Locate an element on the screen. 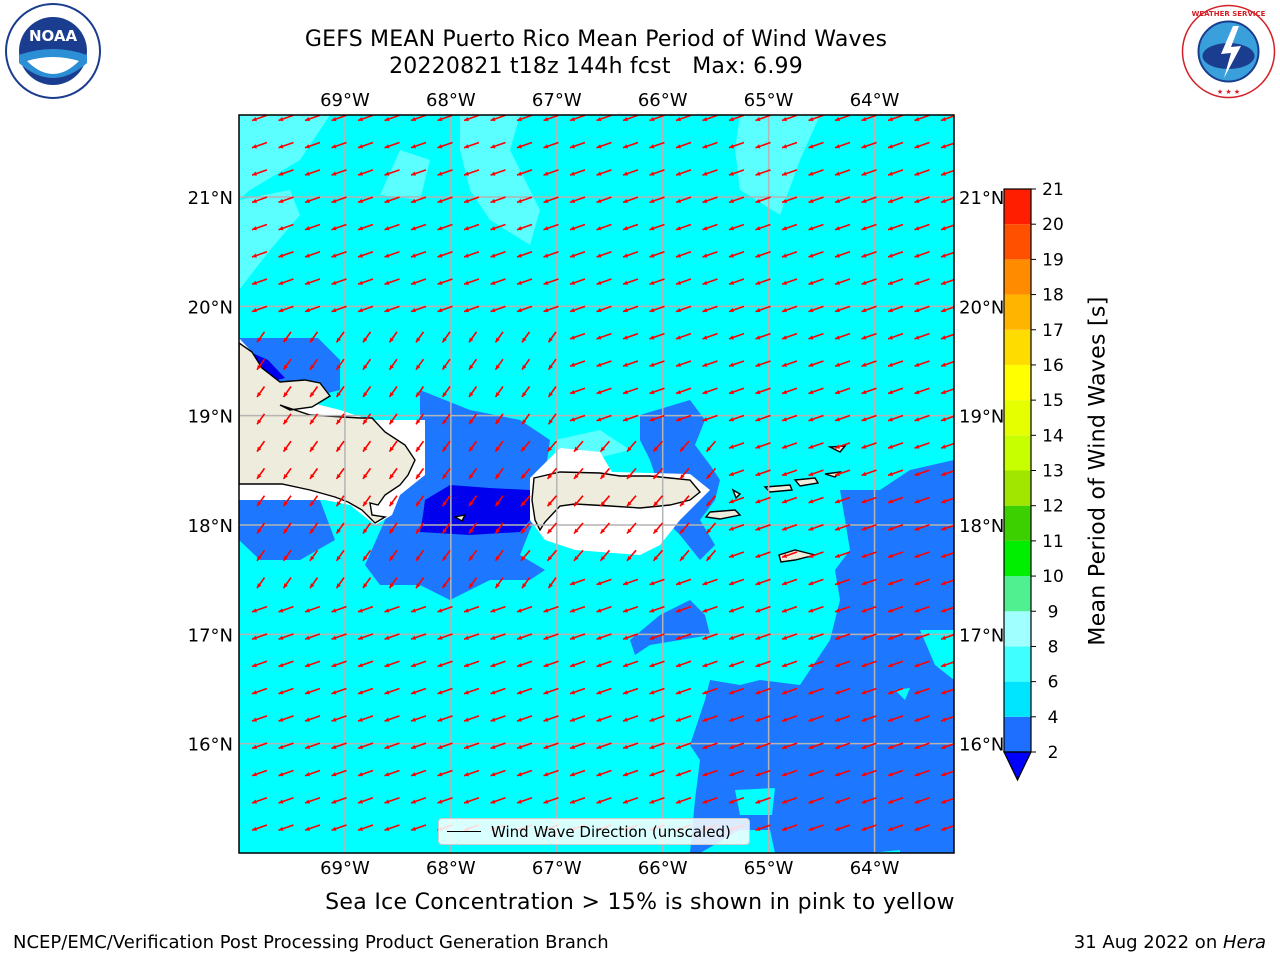 Image resolution: width=1280 pixels, height=960 pixels. colorbar-tick-label: 10 is located at coordinates (1053, 577).